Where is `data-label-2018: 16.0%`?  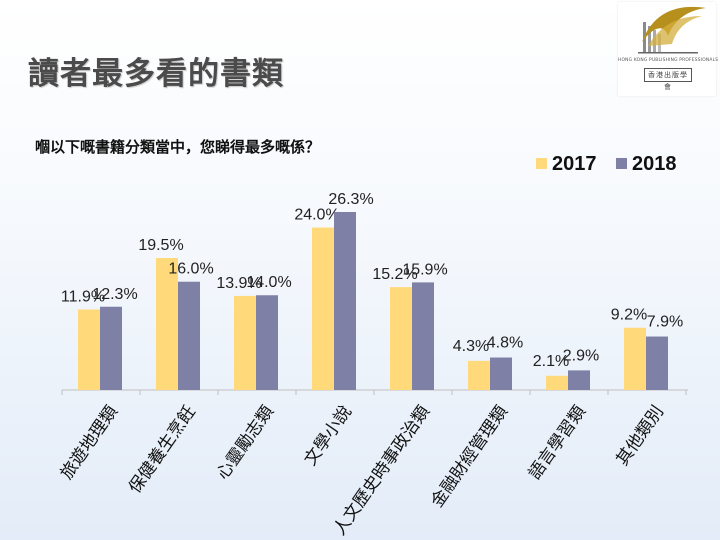
data-label-2018: 16.0% is located at coordinates (190, 269).